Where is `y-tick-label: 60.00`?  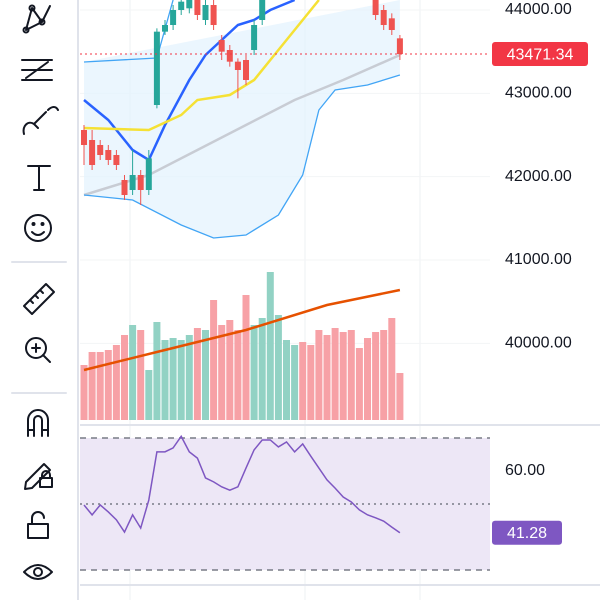
y-tick-label: 60.00 is located at coordinates (525, 470).